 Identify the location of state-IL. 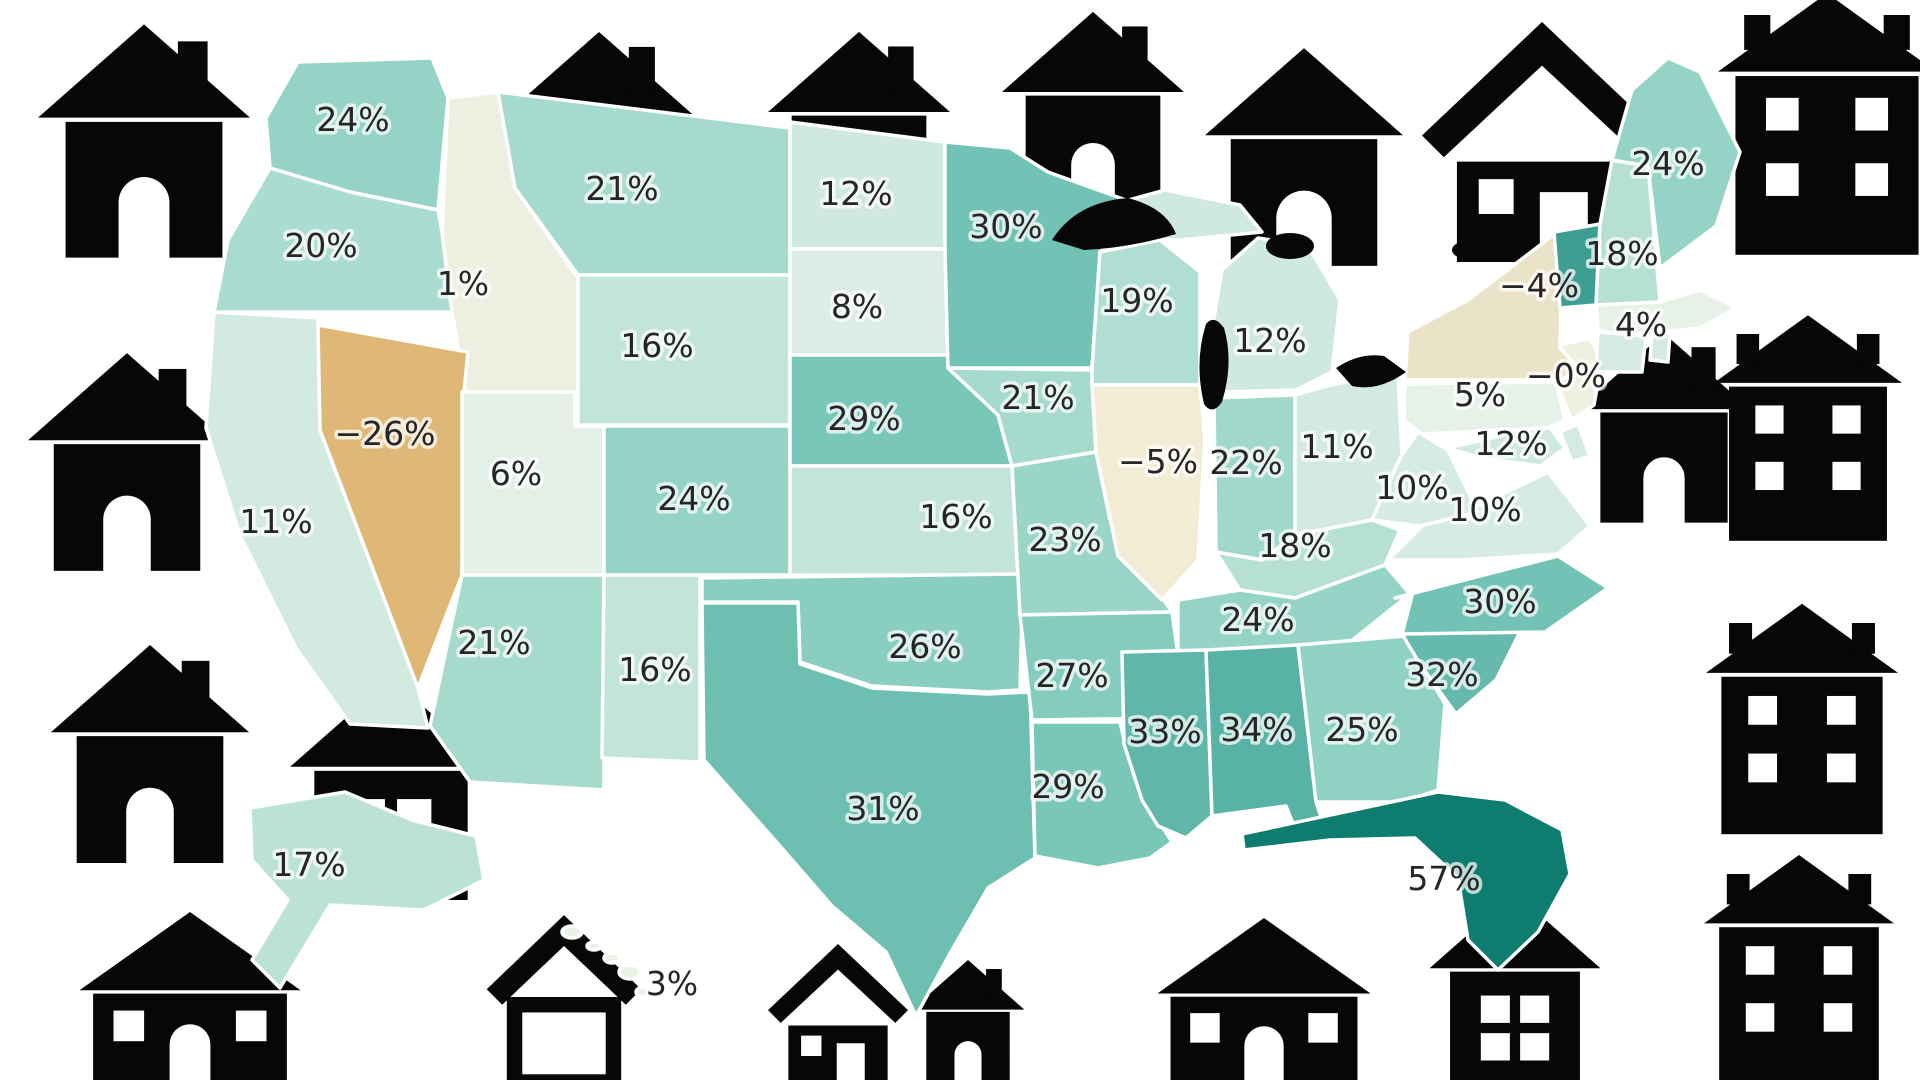
(1148, 492).